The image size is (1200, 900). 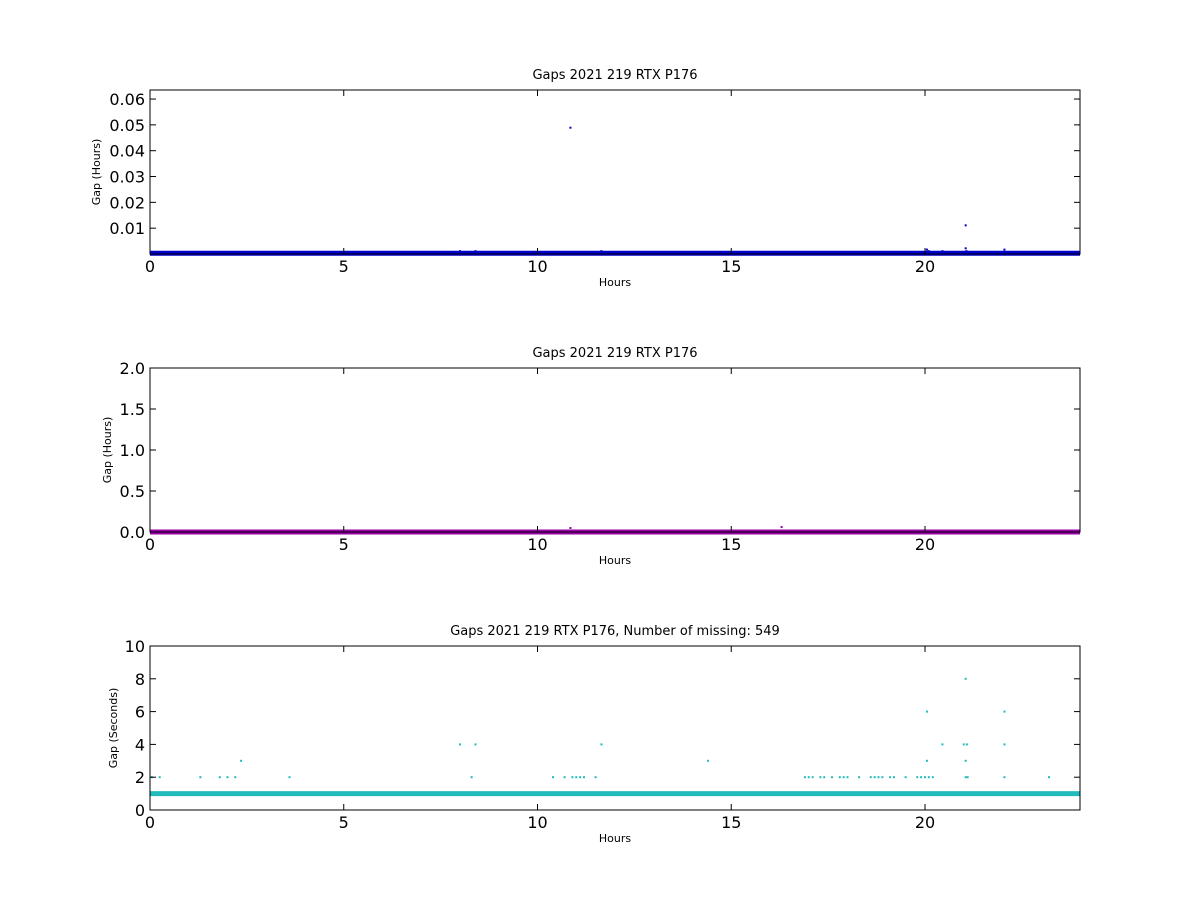 I want to click on y-tick-label: 0.01, so click(x=127, y=228).